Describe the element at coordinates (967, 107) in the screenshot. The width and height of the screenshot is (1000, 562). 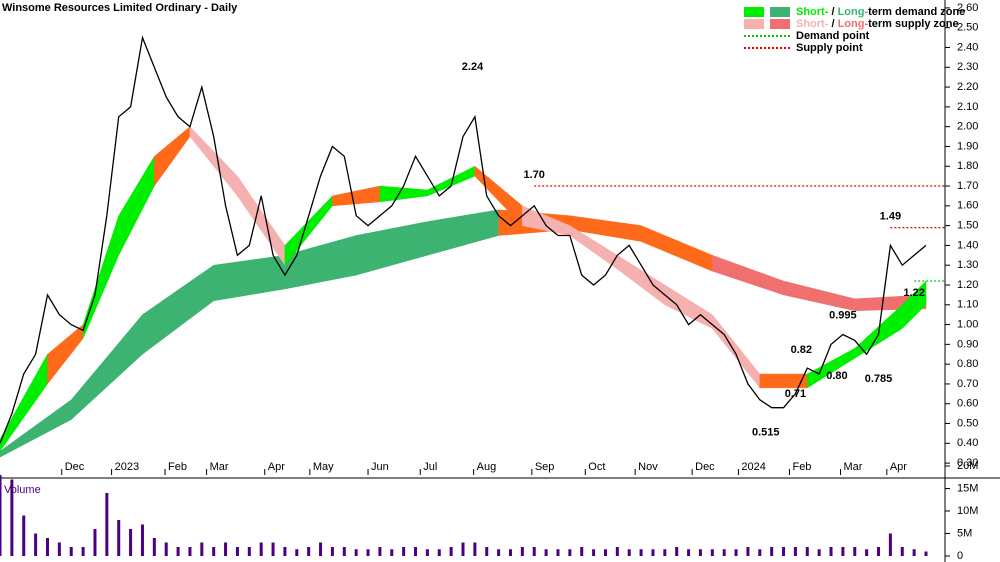
I see `y-tick-label: 2.10` at that location.